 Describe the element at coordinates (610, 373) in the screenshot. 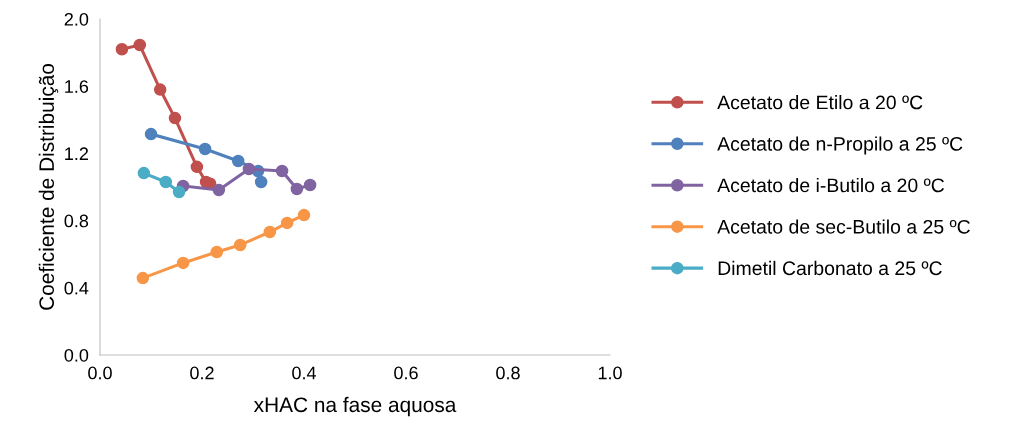

I see `x-tick-label: 1.0` at that location.